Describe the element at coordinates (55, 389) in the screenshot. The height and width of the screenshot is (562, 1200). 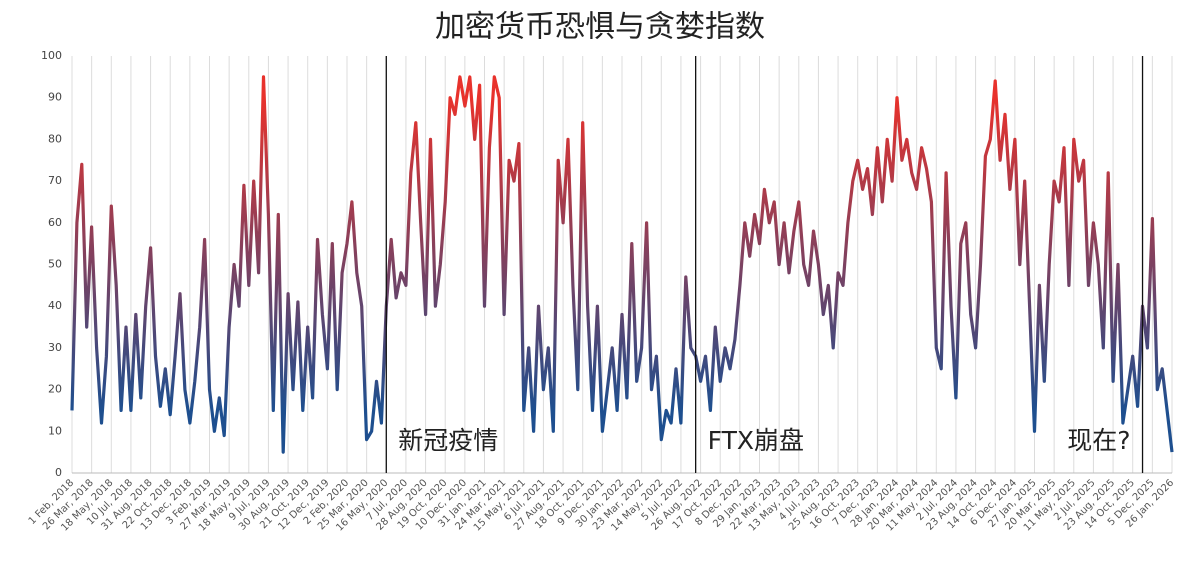
I see `y-tick-label: 20` at that location.